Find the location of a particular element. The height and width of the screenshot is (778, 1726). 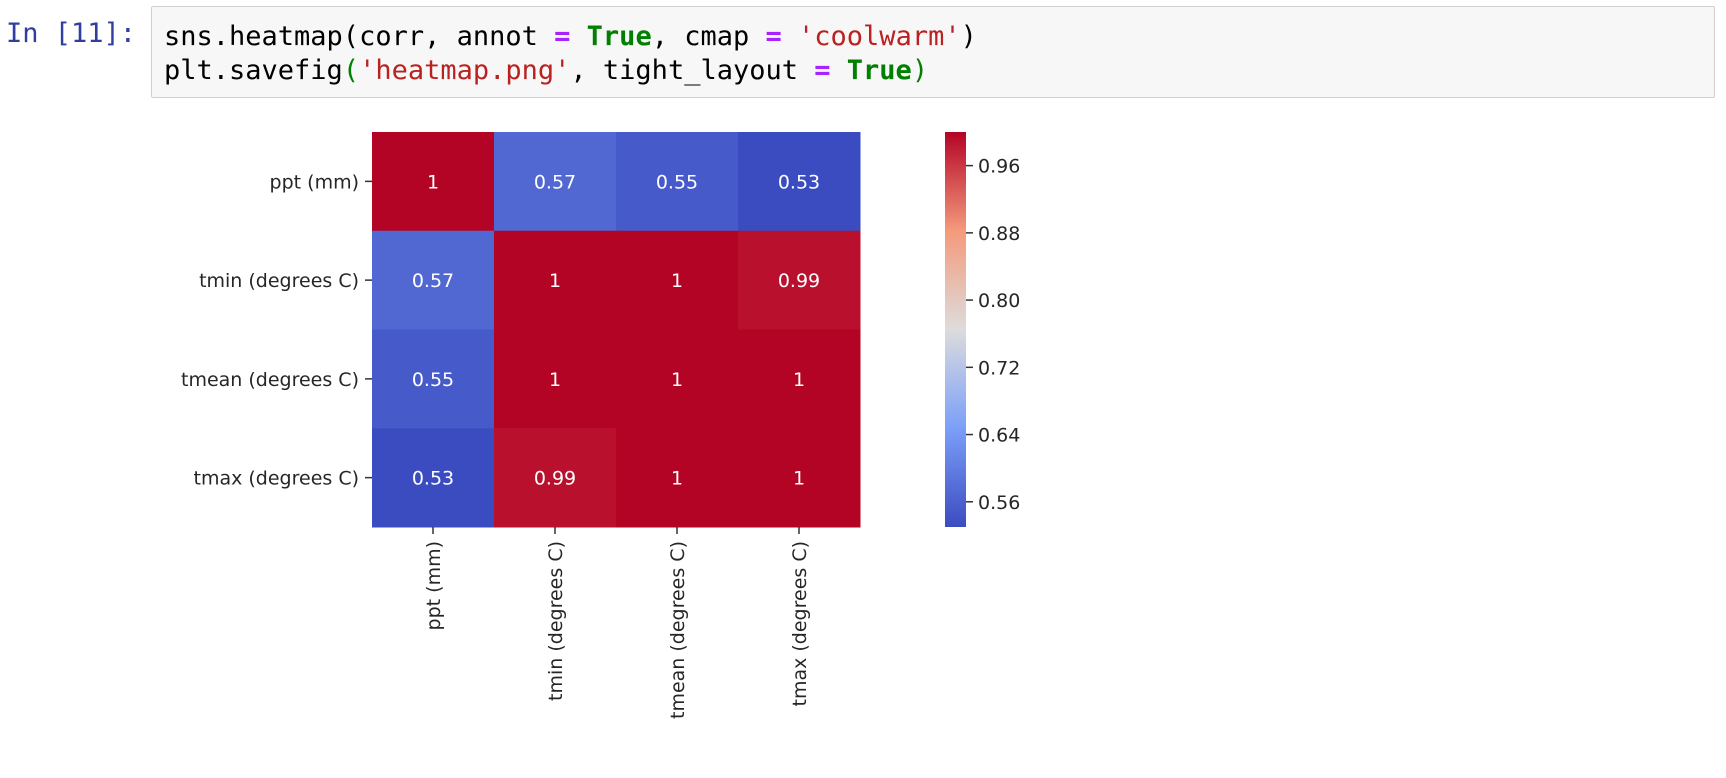

code-token: , tight_layout is located at coordinates (692, 70).